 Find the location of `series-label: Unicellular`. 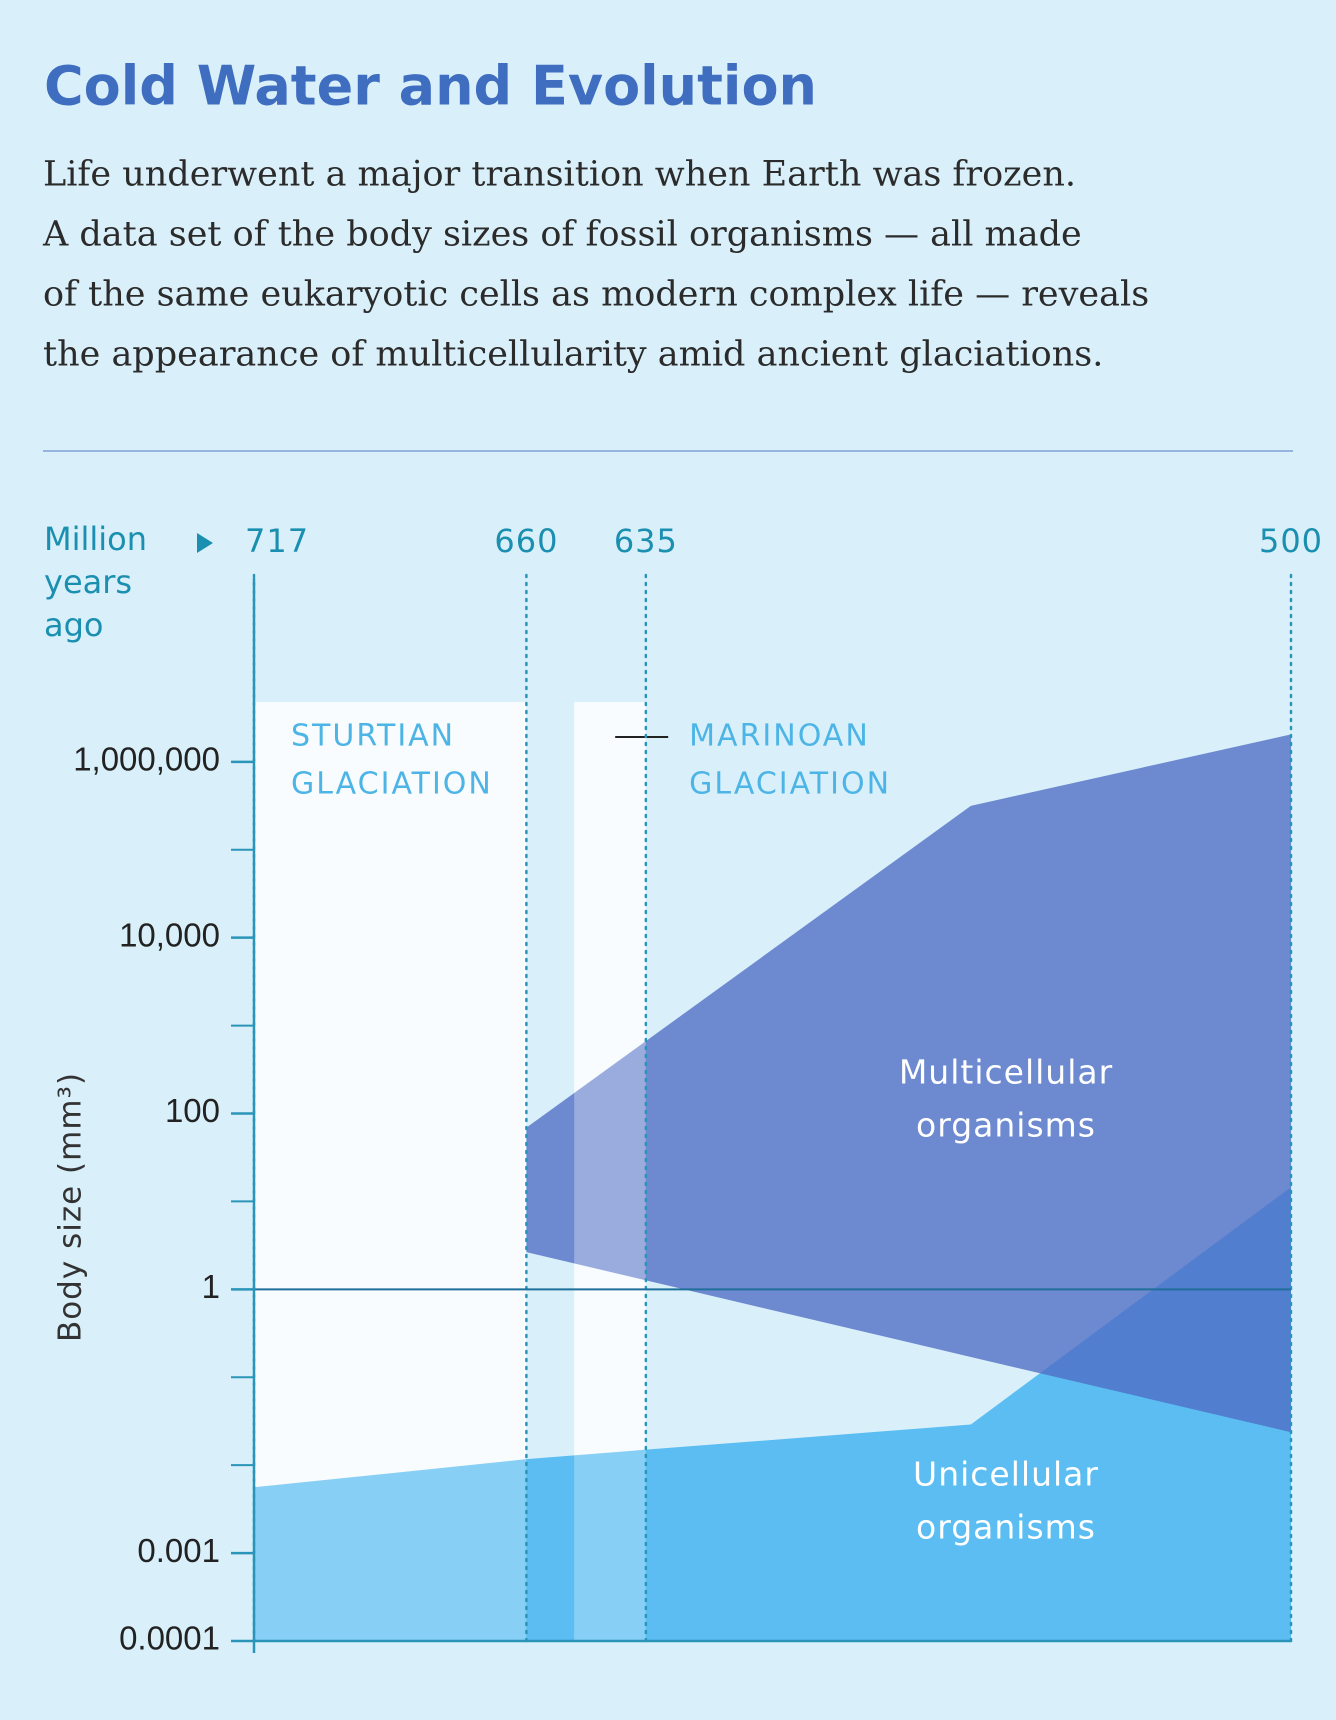

series-label: Unicellular is located at coordinates (1006, 1474).